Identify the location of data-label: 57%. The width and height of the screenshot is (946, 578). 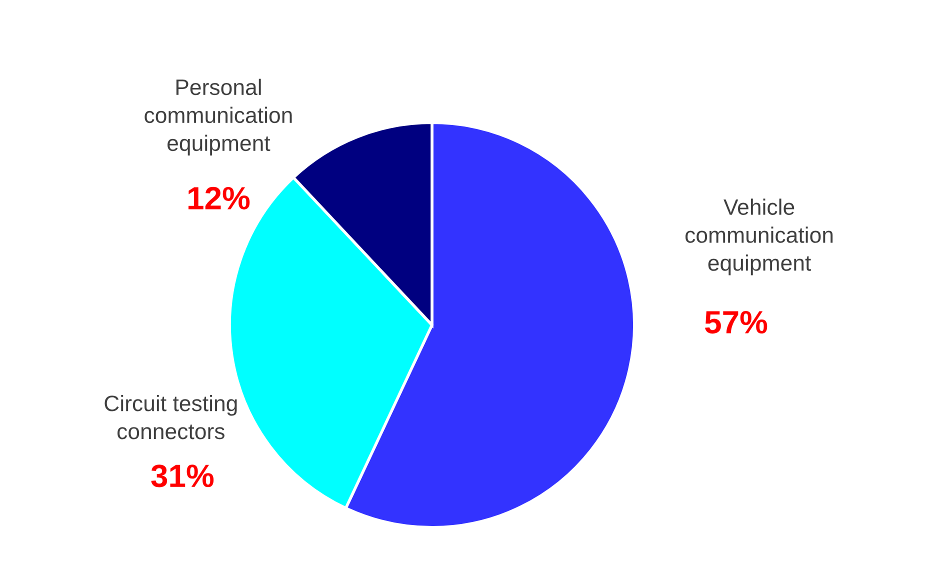
(736, 322).